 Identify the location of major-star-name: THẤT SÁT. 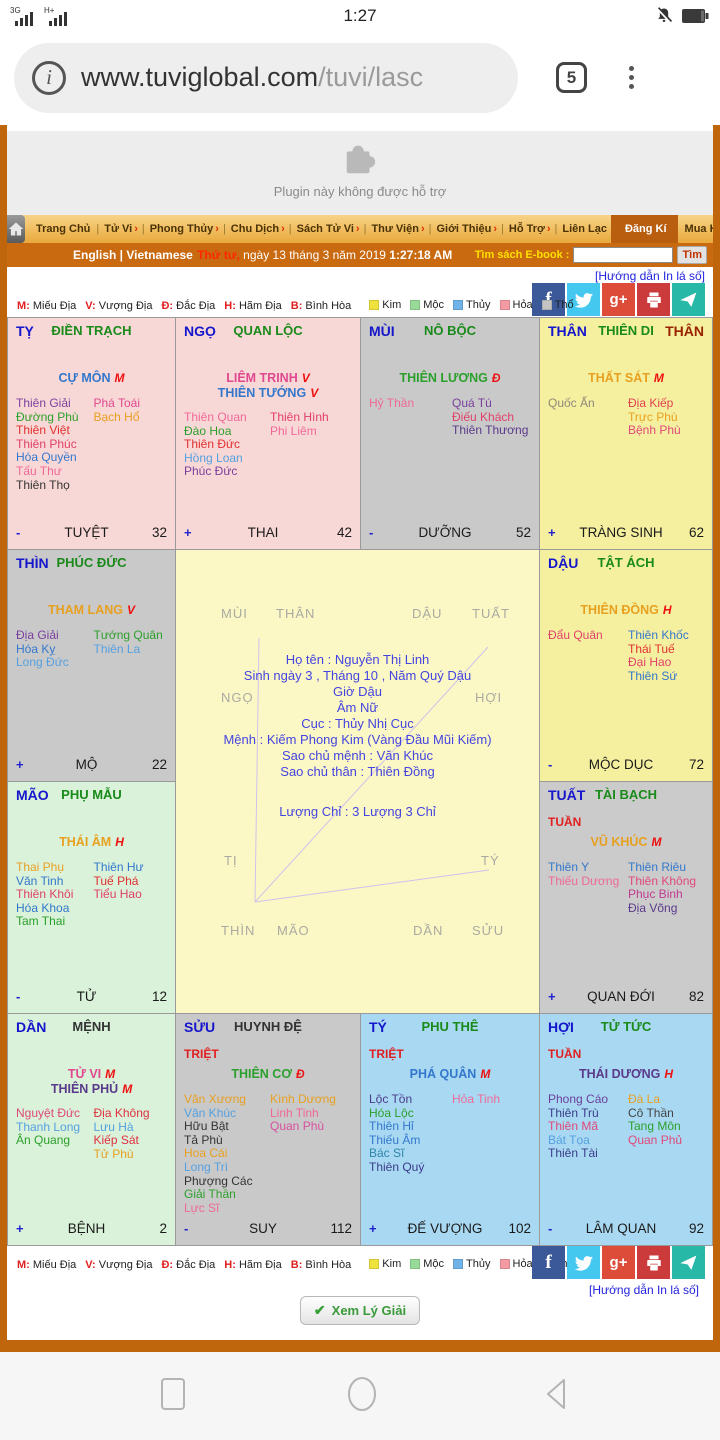
(619, 378).